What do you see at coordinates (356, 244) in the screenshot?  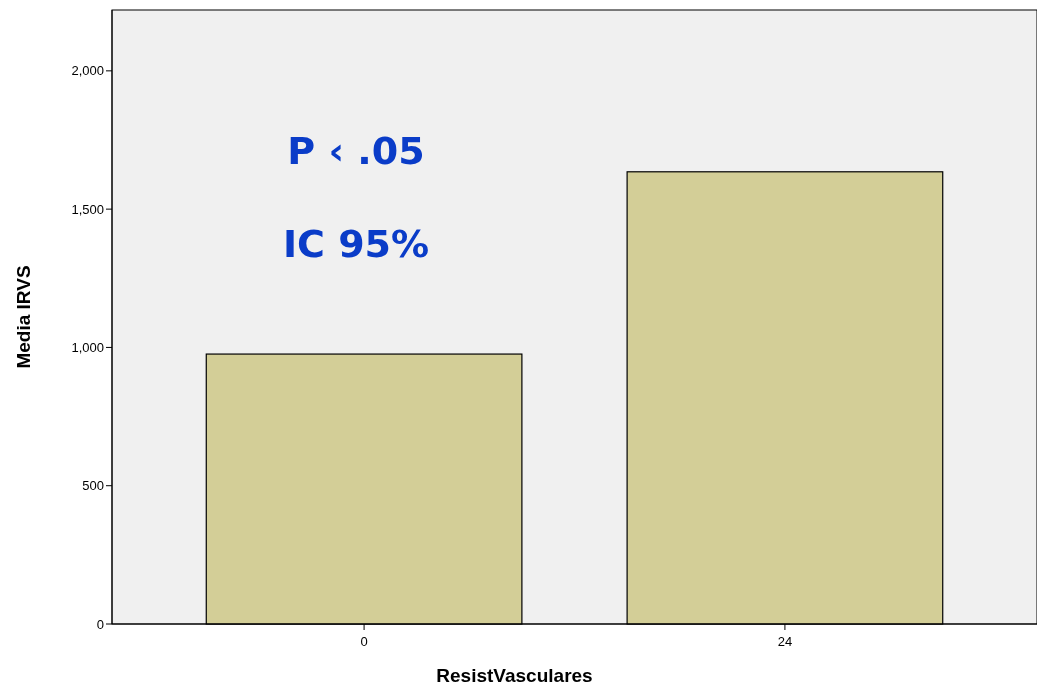 I see `annotation: IC 95%` at bounding box center [356, 244].